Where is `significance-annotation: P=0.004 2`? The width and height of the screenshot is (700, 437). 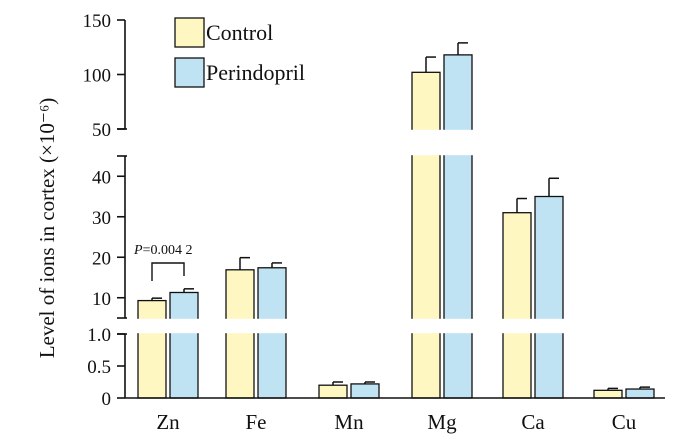
significance-annotation: P=0.004 2 is located at coordinates (162, 262).